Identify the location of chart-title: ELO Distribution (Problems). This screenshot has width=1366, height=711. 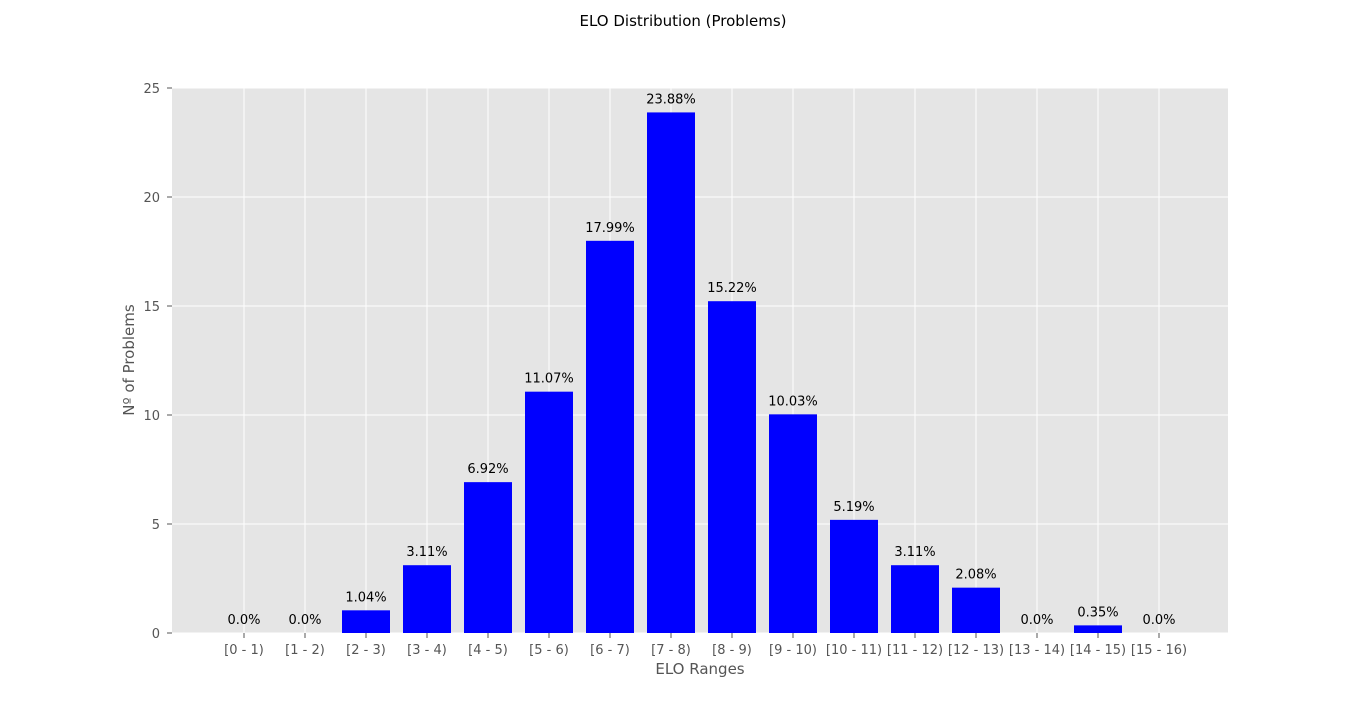
(683, 21).